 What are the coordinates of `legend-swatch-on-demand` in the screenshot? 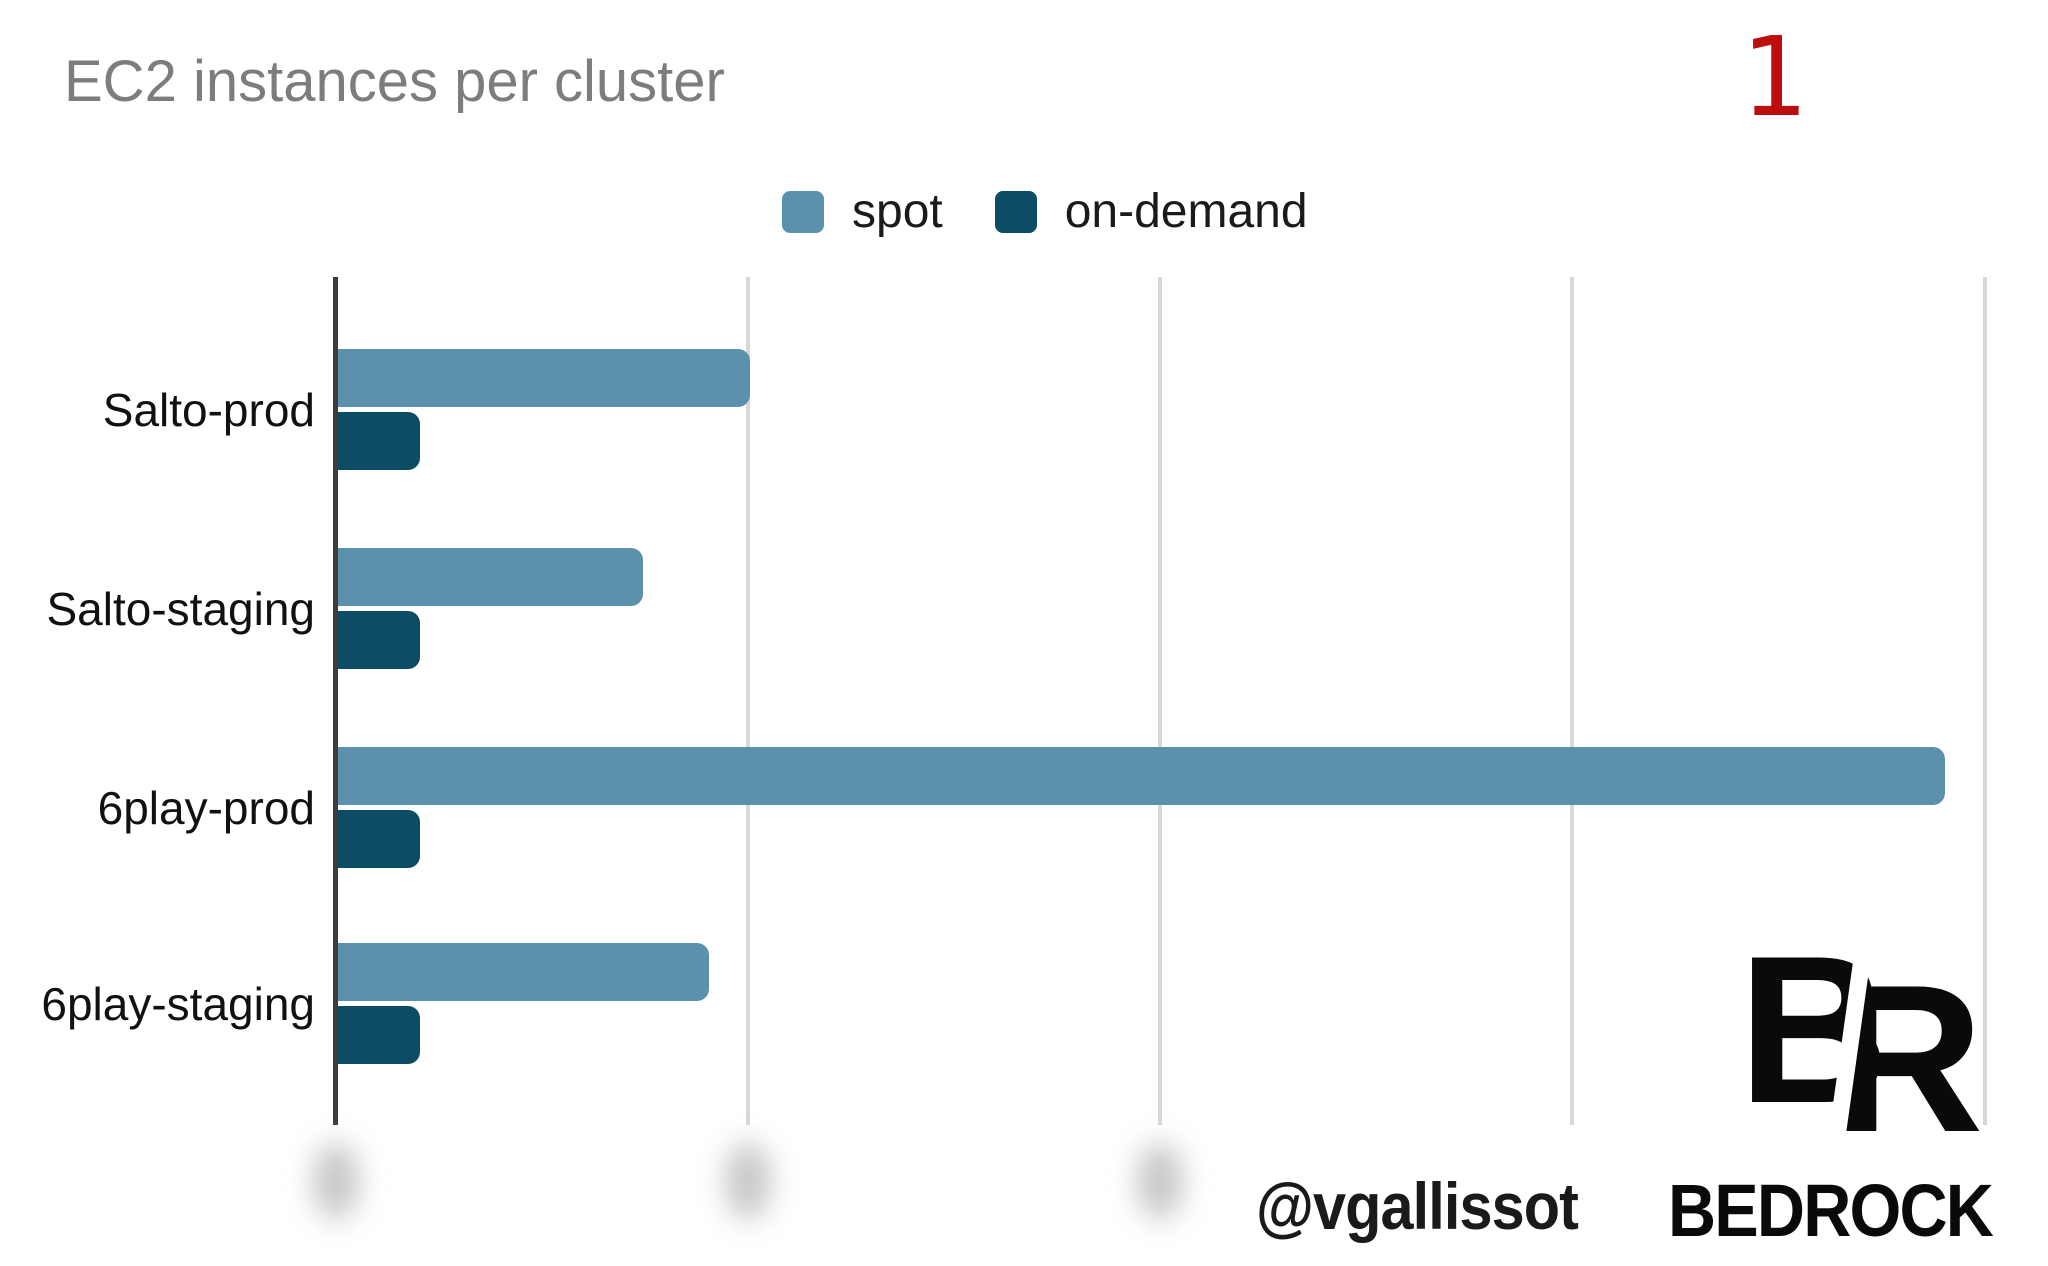 It's located at (1015, 212).